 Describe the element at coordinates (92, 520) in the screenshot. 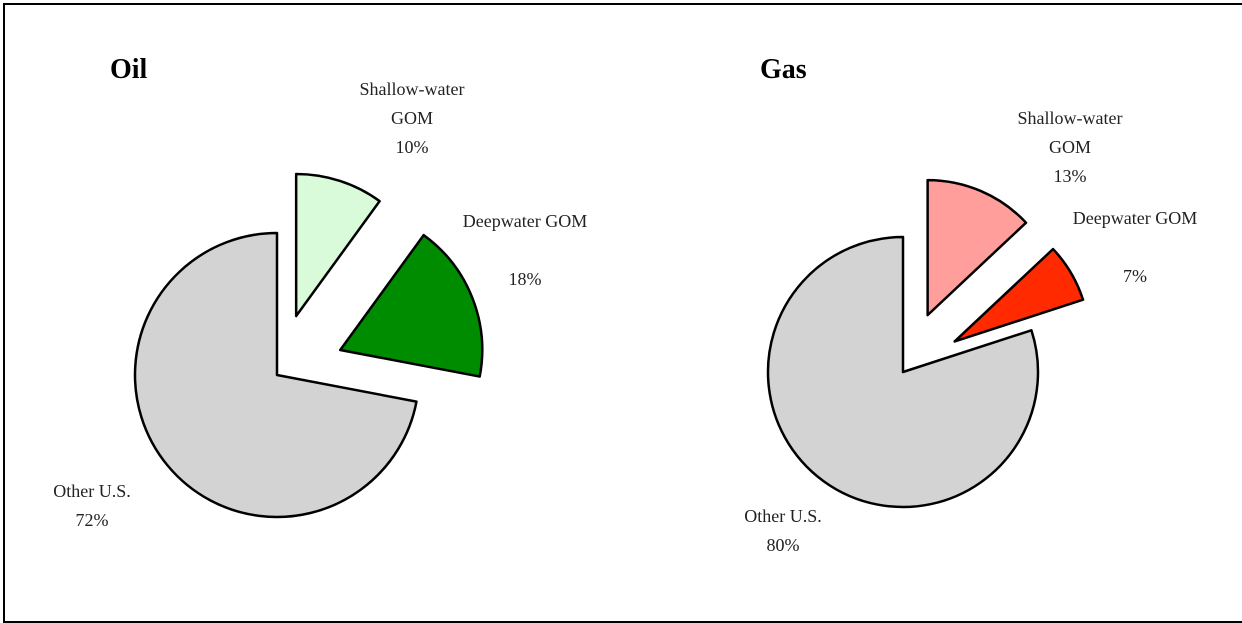

I see `slice-value-label: 72%` at that location.